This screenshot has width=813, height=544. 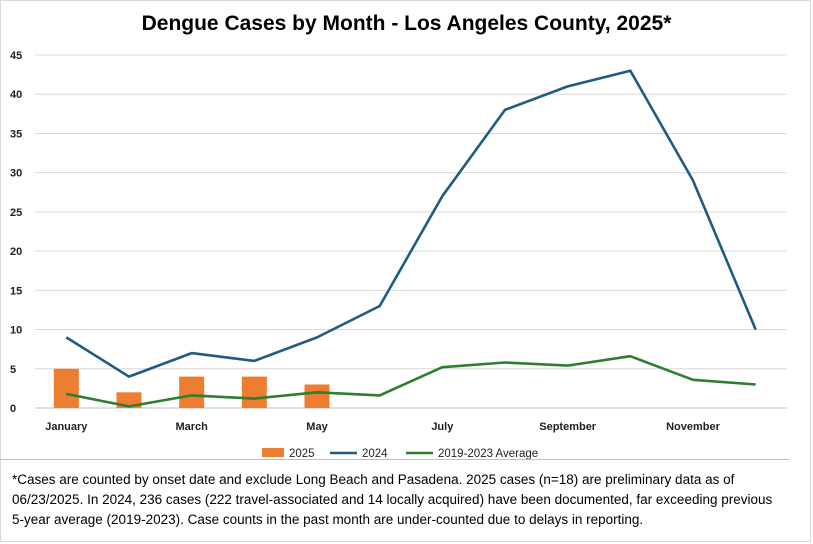 I want to click on legend-swatch-2025, so click(x=273, y=452).